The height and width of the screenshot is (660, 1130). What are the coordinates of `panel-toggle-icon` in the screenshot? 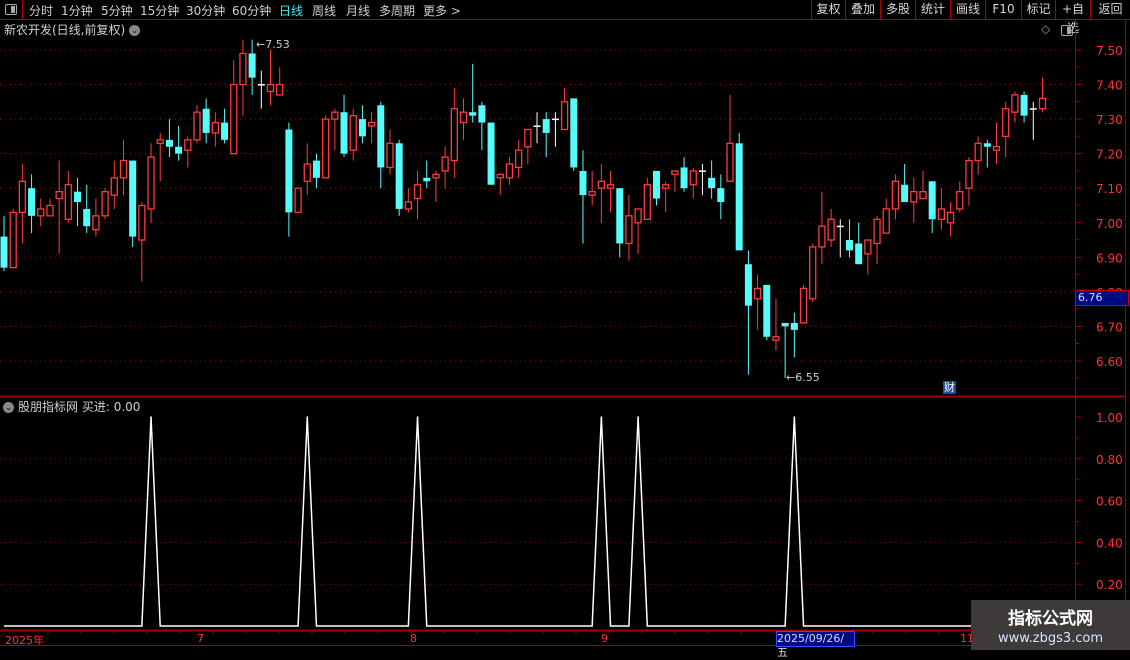 It's located at (1067, 30).